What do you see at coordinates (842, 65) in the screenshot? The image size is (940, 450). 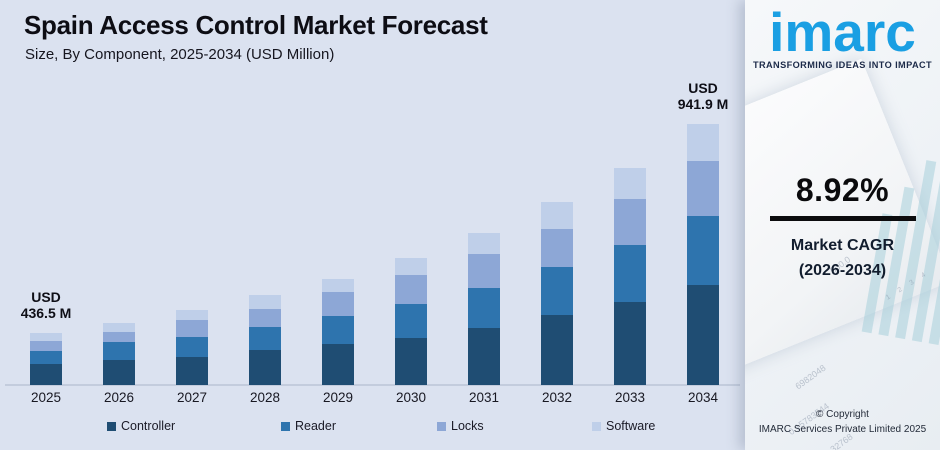 I see `imarc-logo-tagline: TRANSFORMING IDEAS INTO IMPACT` at bounding box center [842, 65].